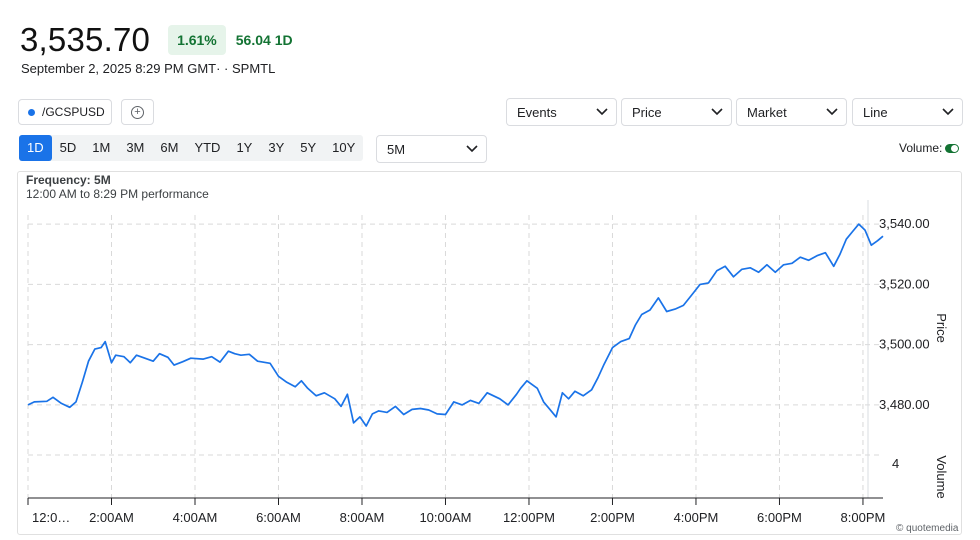  Describe the element at coordinates (676, 112) in the screenshot. I see `price-dropdown: Price` at that location.